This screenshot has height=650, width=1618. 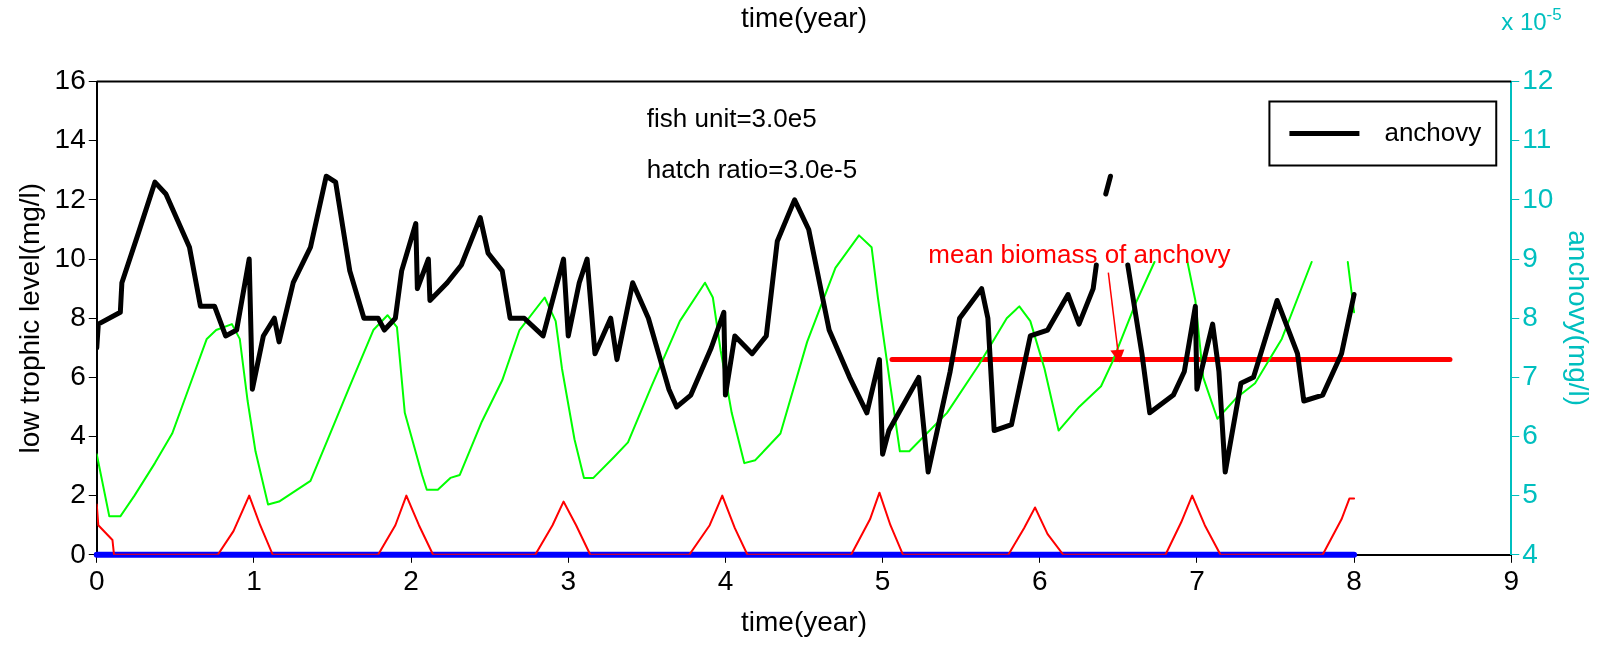 What do you see at coordinates (731, 117) in the screenshot?
I see `annotation: fish unit=3.0e5` at bounding box center [731, 117].